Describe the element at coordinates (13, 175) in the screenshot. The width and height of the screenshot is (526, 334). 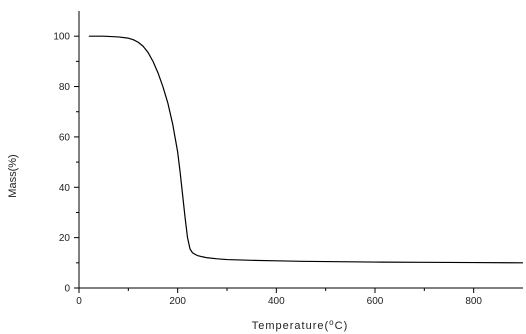
I see `y-axis-label: Mass(%)` at that location.